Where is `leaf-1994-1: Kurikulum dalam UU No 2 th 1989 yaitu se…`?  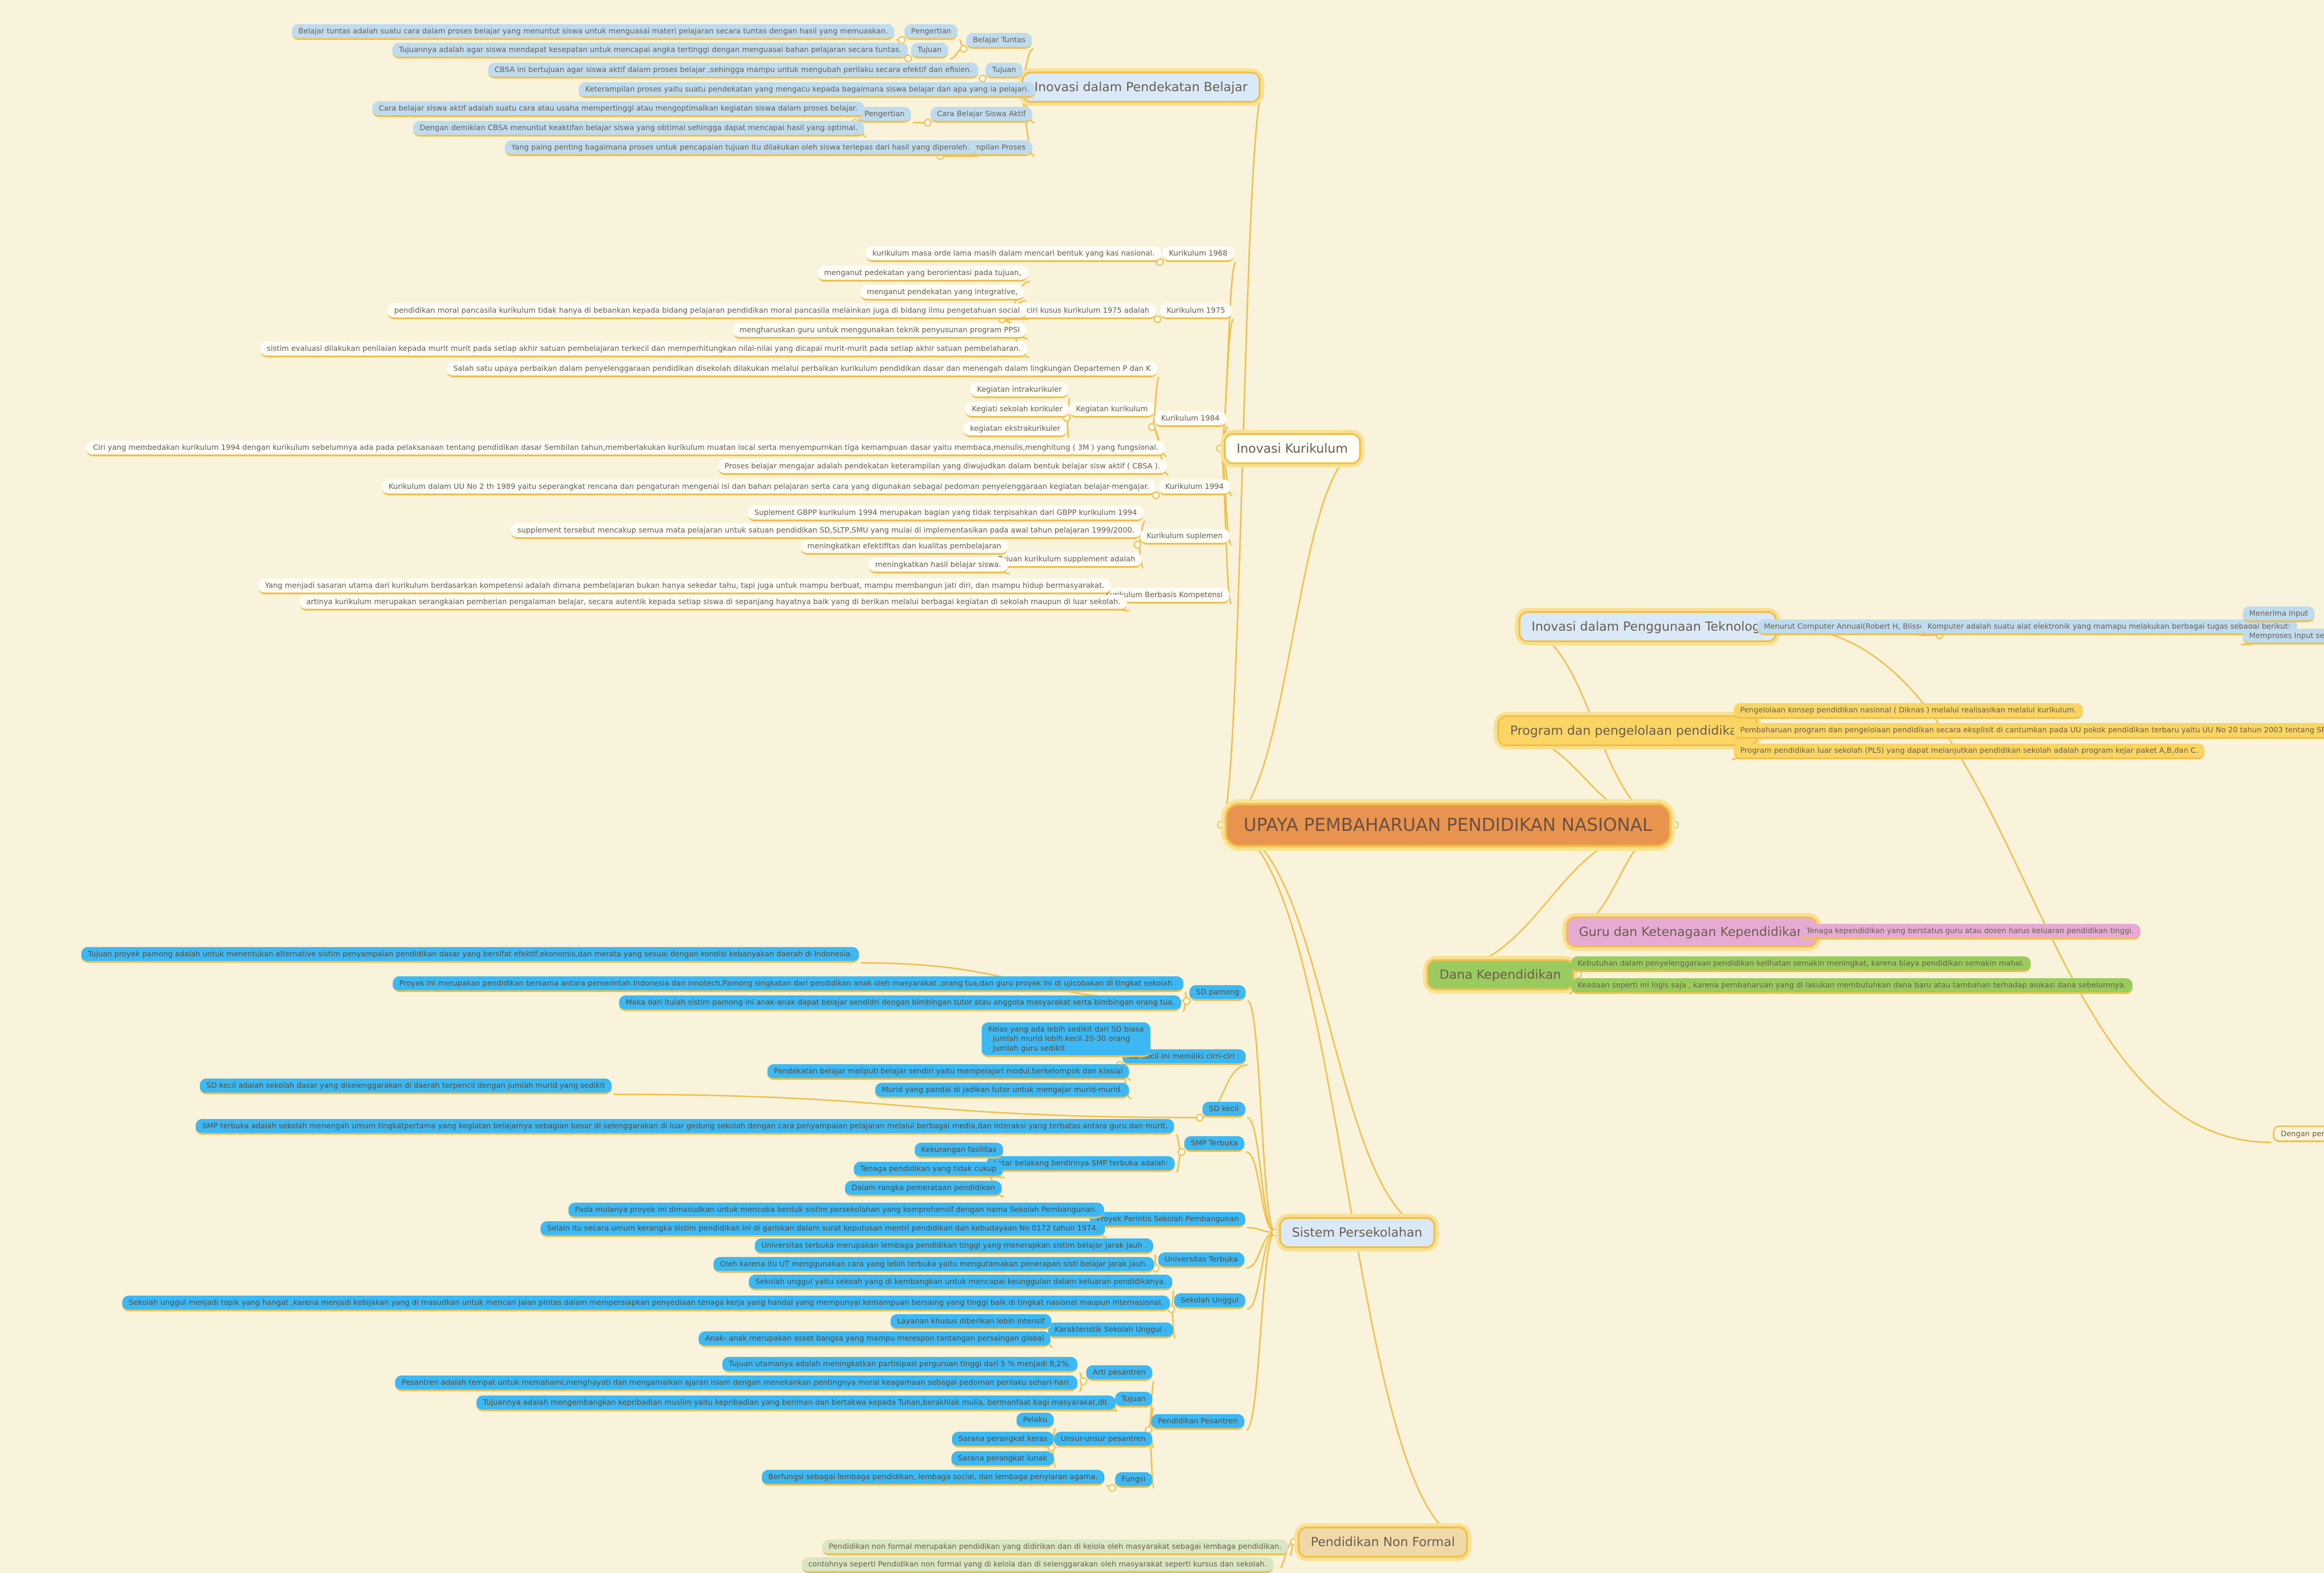
leaf-1994-1: Kurikulum dalam UU No 2 th 1989 yaitu se… is located at coordinates (769, 488).